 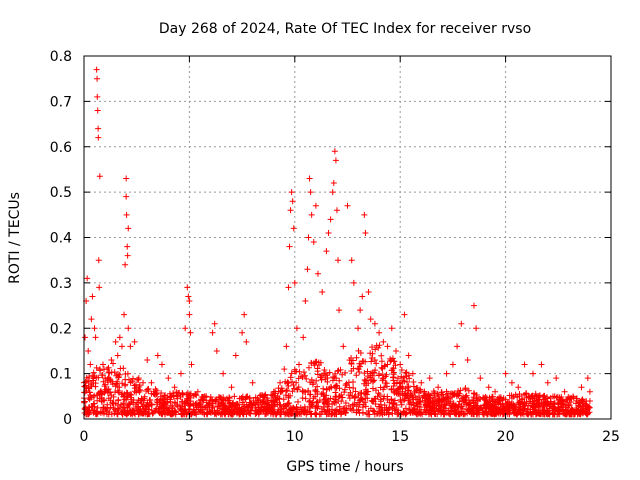 I want to click on x-tick-label: 5, so click(x=189, y=437).